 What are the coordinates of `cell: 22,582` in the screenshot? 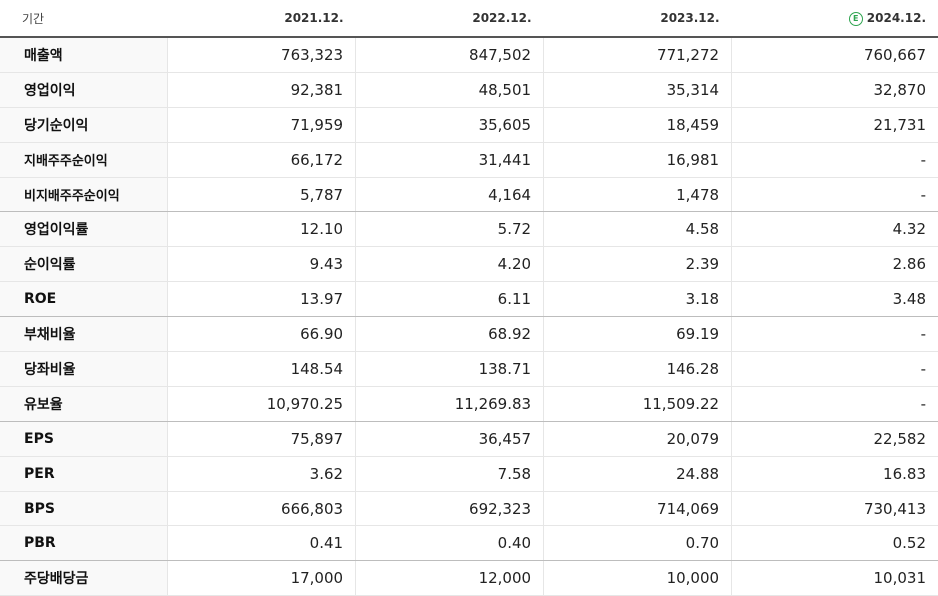 It's located at (834, 439).